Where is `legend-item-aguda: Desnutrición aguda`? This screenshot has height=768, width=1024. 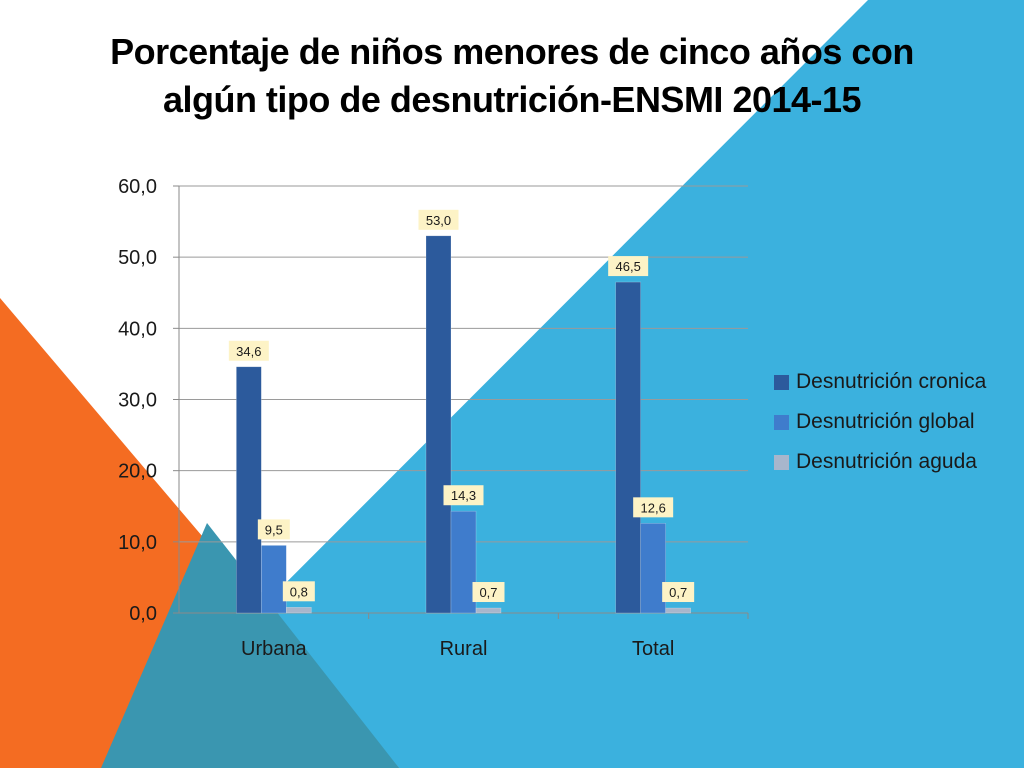
legend-item-aguda: Desnutrición aguda is located at coordinates (896, 462).